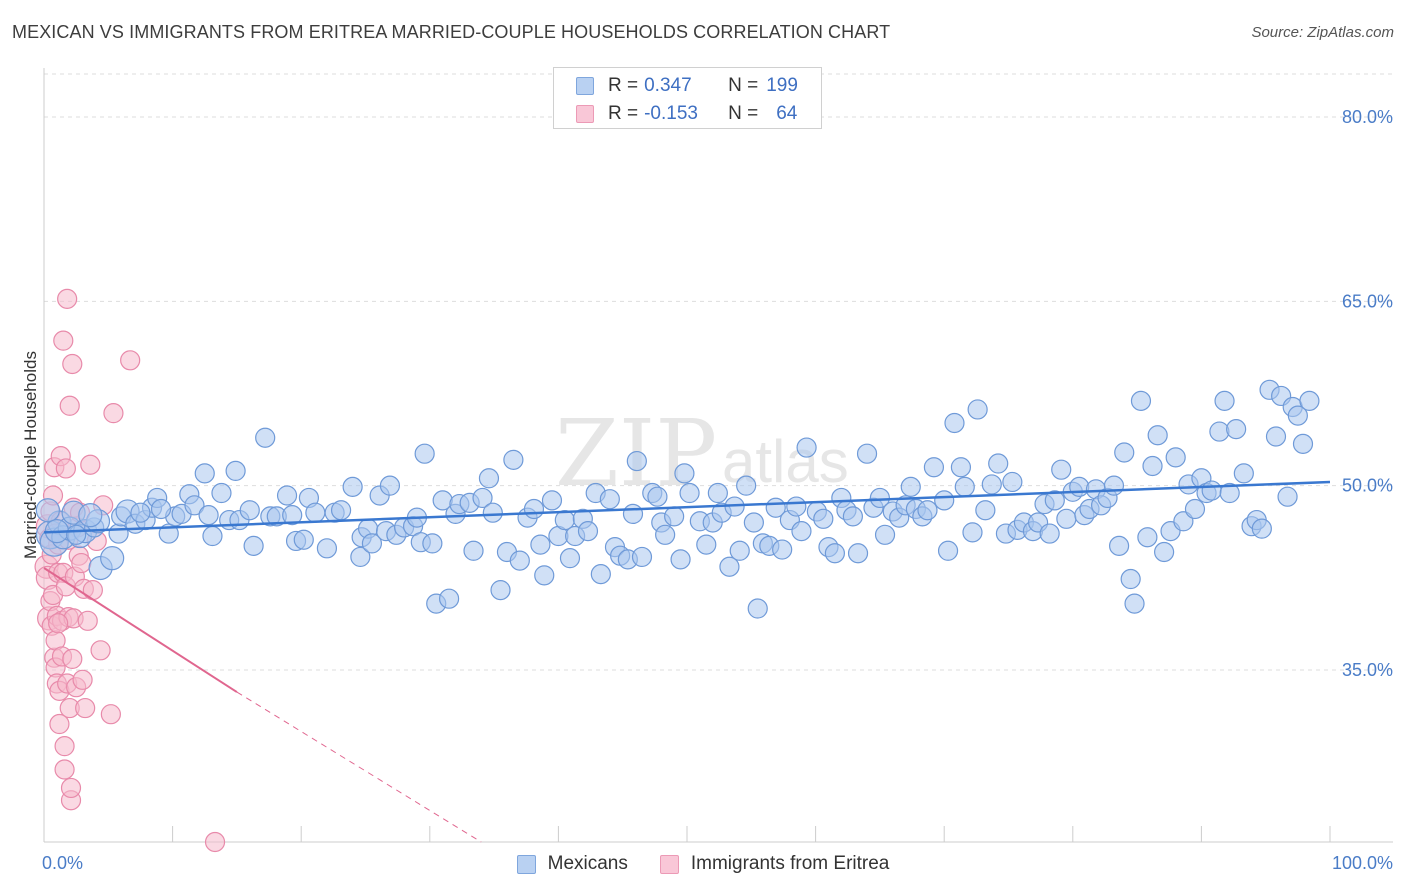 Image resolution: width=1406 pixels, height=892 pixels. Describe the element at coordinates (30, 455) in the screenshot. I see `y-axis-label: Married-couple Households` at that location.